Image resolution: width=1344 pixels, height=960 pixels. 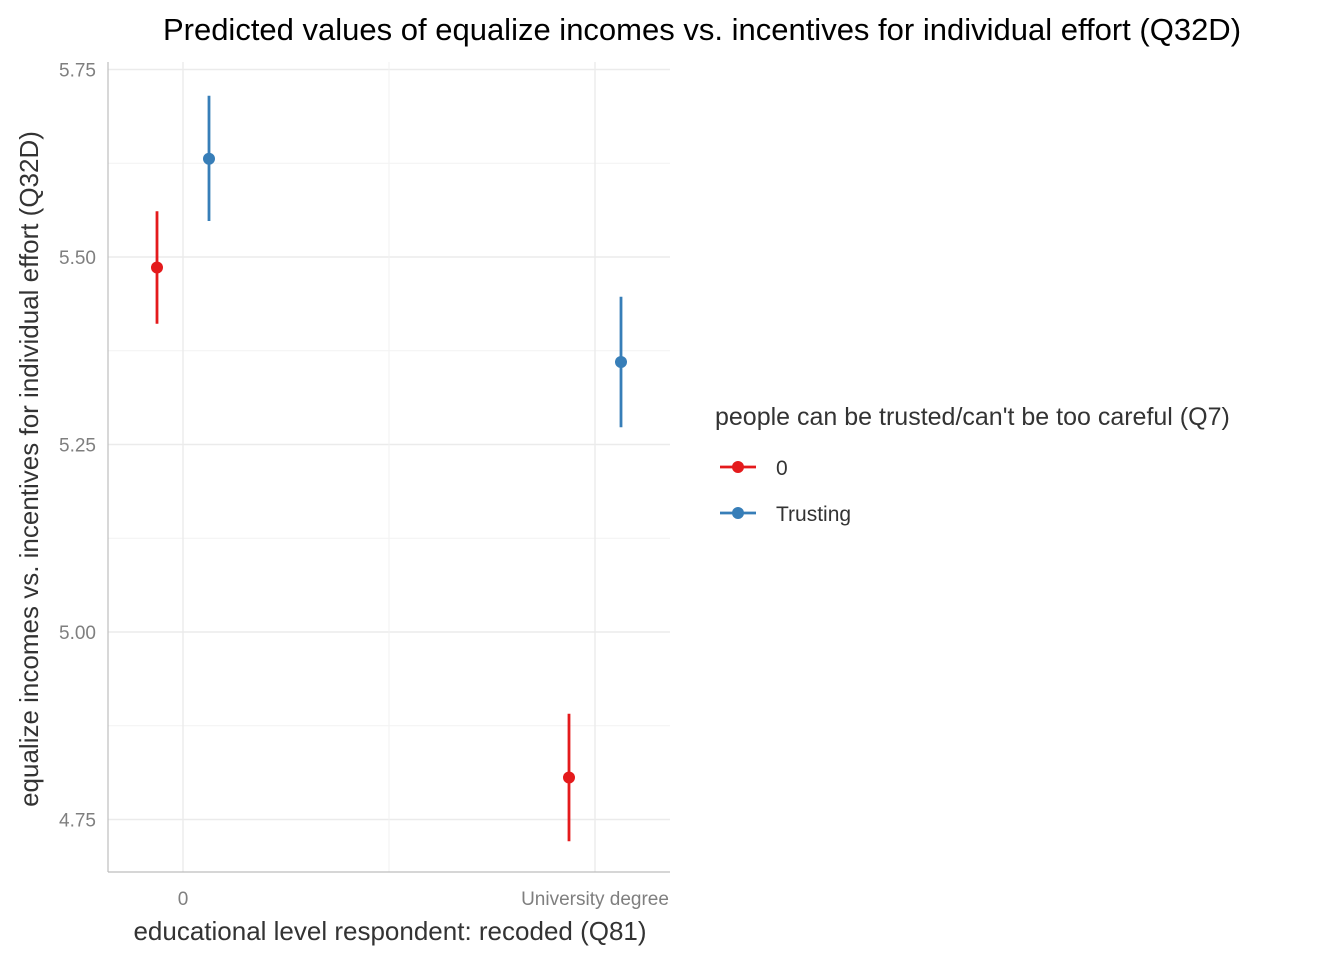 I want to click on y-tick-label: 4.75, so click(x=77, y=821).